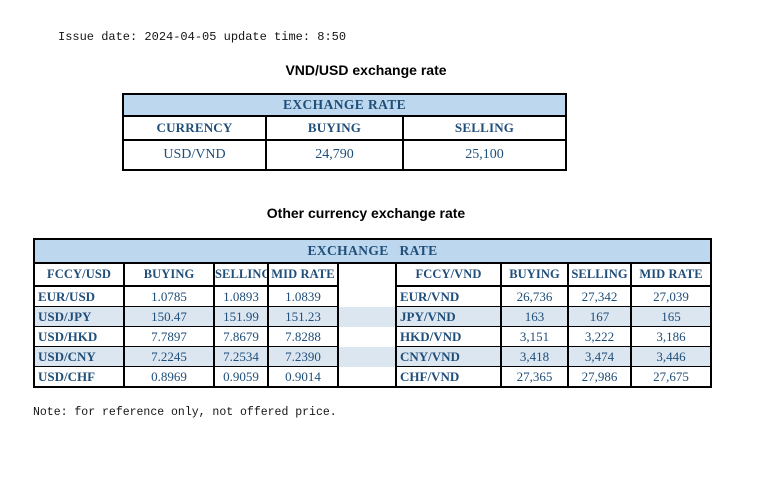  Describe the element at coordinates (169, 336) in the screenshot. I see `buying-rate: 7.7897` at that location.